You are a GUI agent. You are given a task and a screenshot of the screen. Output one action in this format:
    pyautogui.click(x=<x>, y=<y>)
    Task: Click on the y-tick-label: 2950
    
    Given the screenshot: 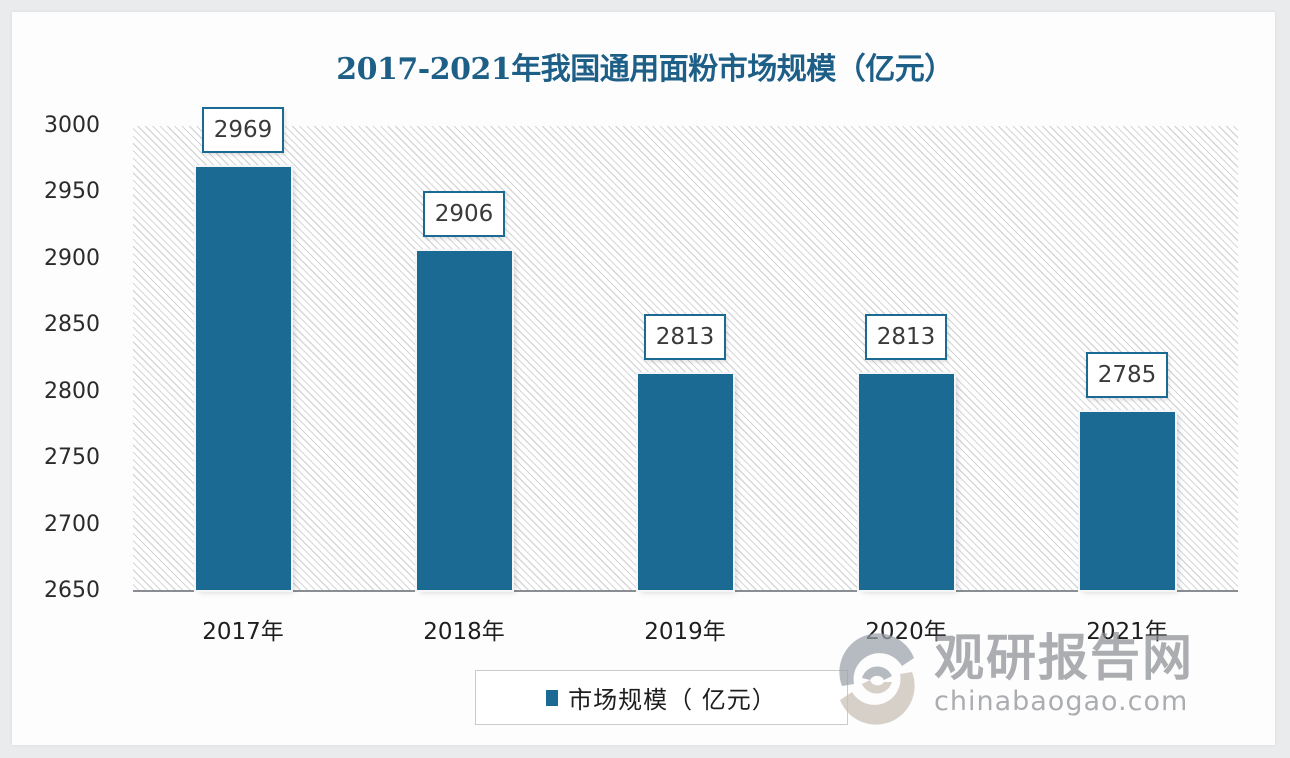 What is the action you would take?
    pyautogui.click(x=72, y=191)
    